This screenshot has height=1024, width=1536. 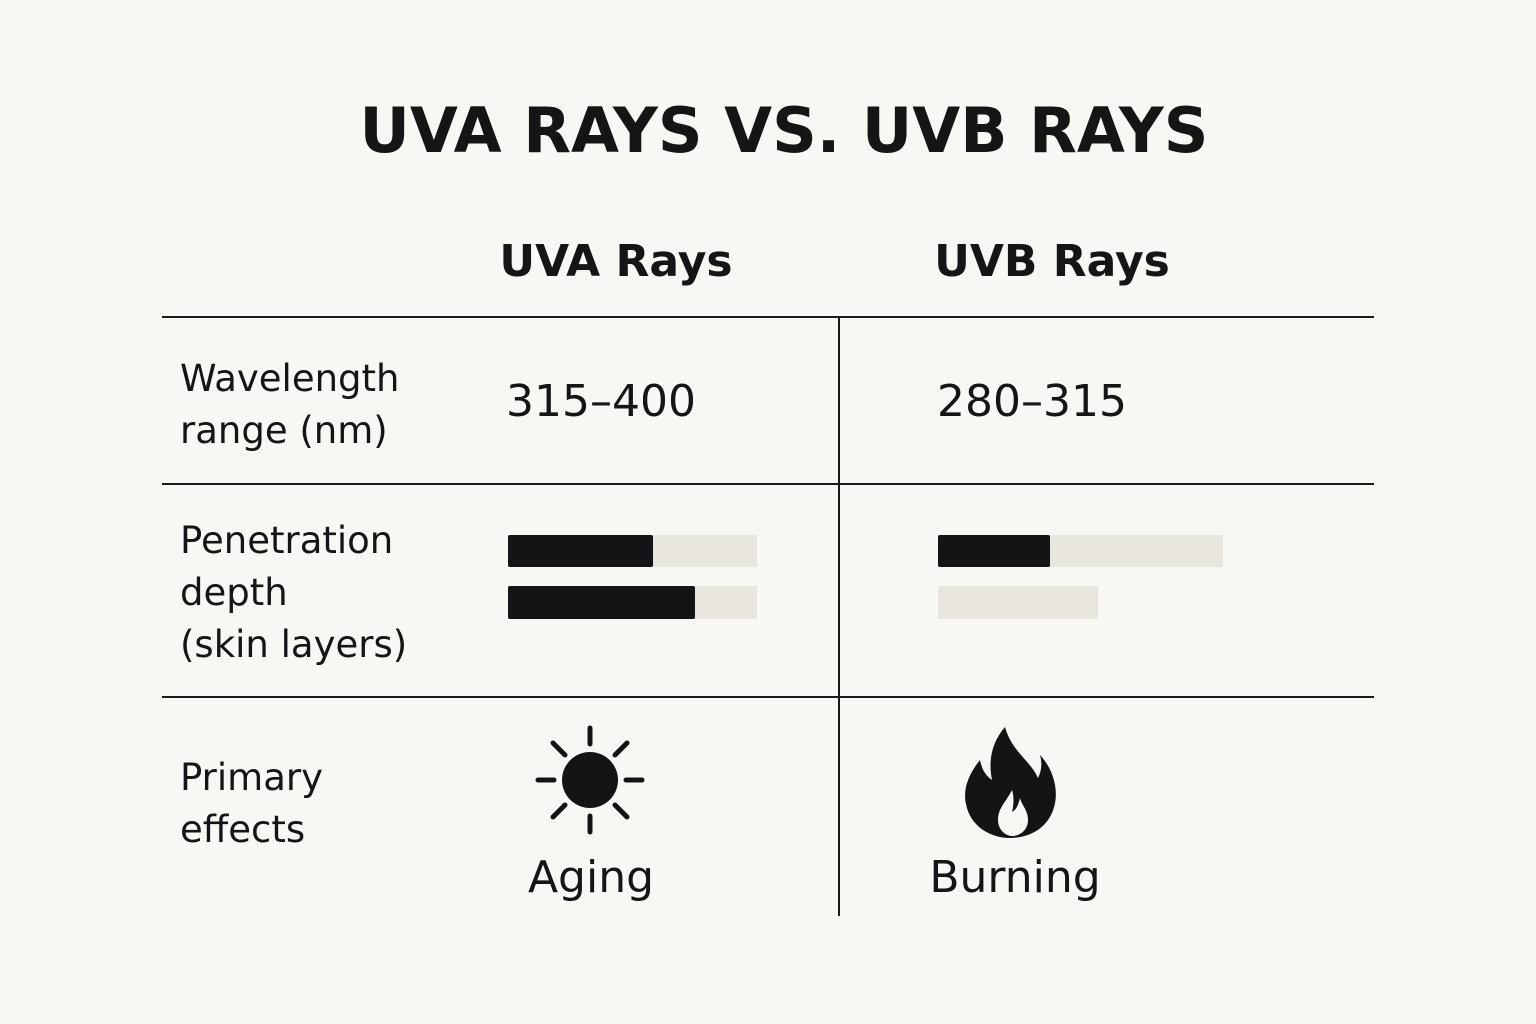 What do you see at coordinates (591, 877) in the screenshot?
I see `effect-label: Aging` at bounding box center [591, 877].